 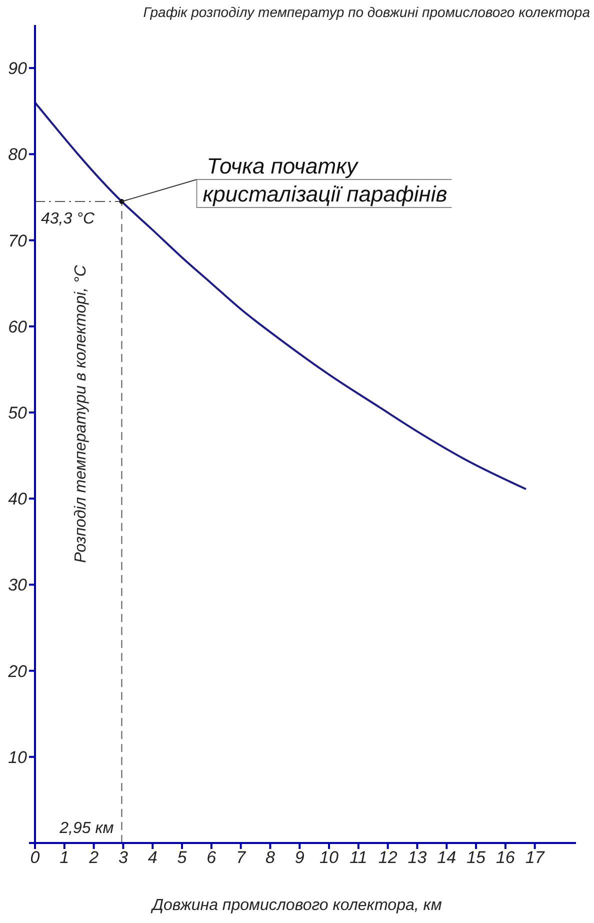 What do you see at coordinates (241, 858) in the screenshot?
I see `x-tick-label: 7` at bounding box center [241, 858].